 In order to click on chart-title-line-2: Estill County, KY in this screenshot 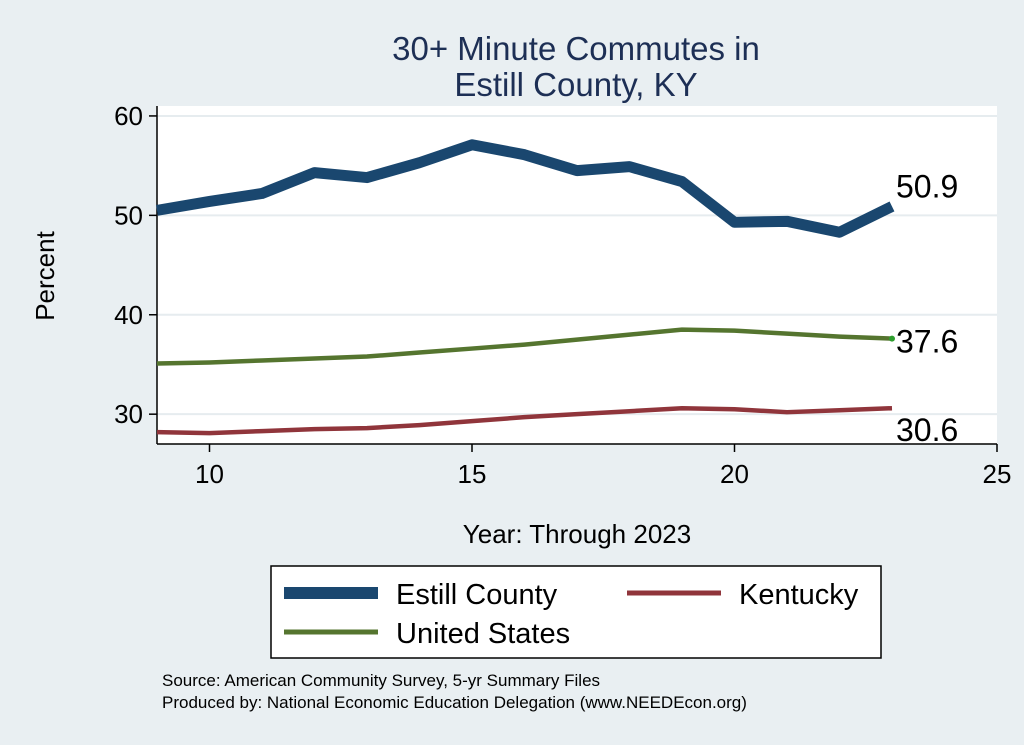, I will do `click(575, 84)`.